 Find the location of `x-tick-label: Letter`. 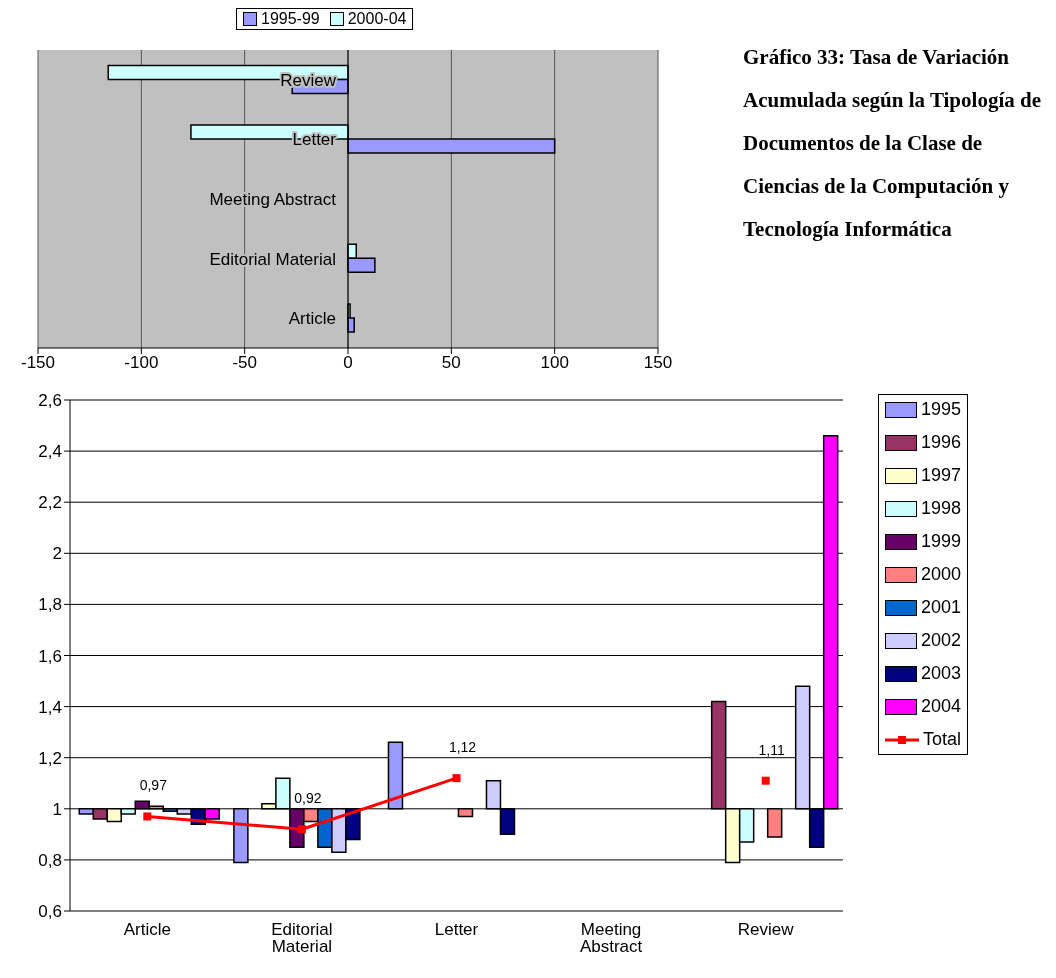

x-tick-label: Letter is located at coordinates (456, 930).